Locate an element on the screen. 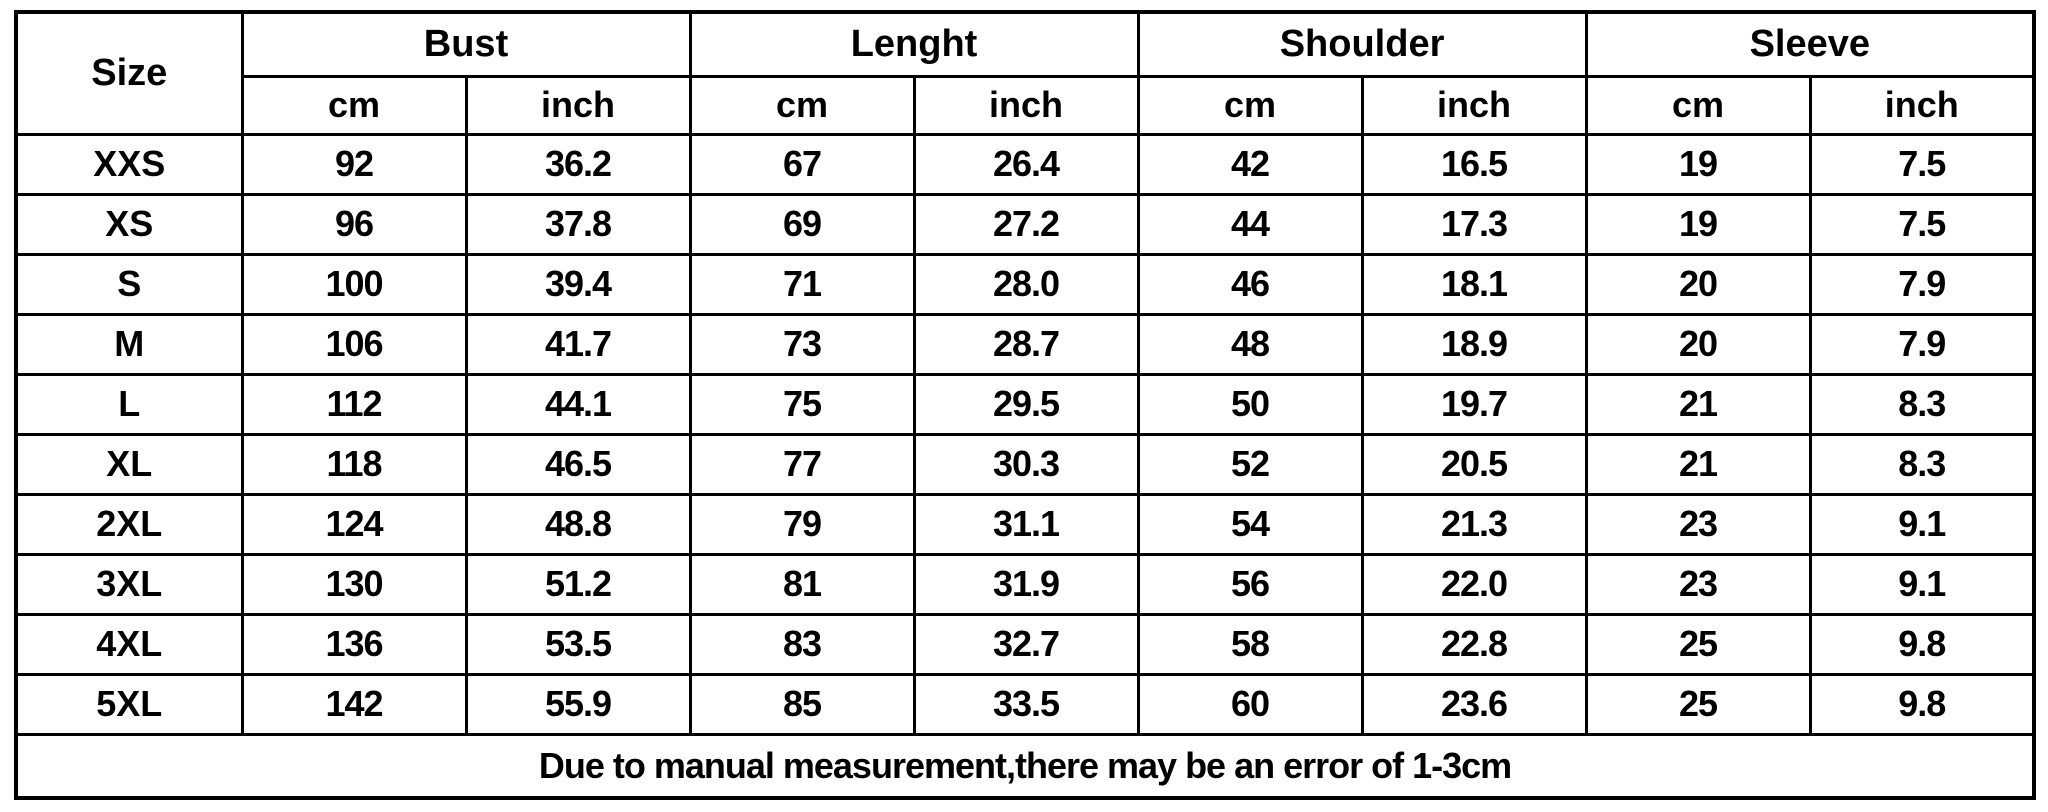 Image resolution: width=2048 pixels, height=812 pixels. table-row: XXS 92 36.2 67 26.4 42 16.5 19 7.5 is located at coordinates (1025, 164).